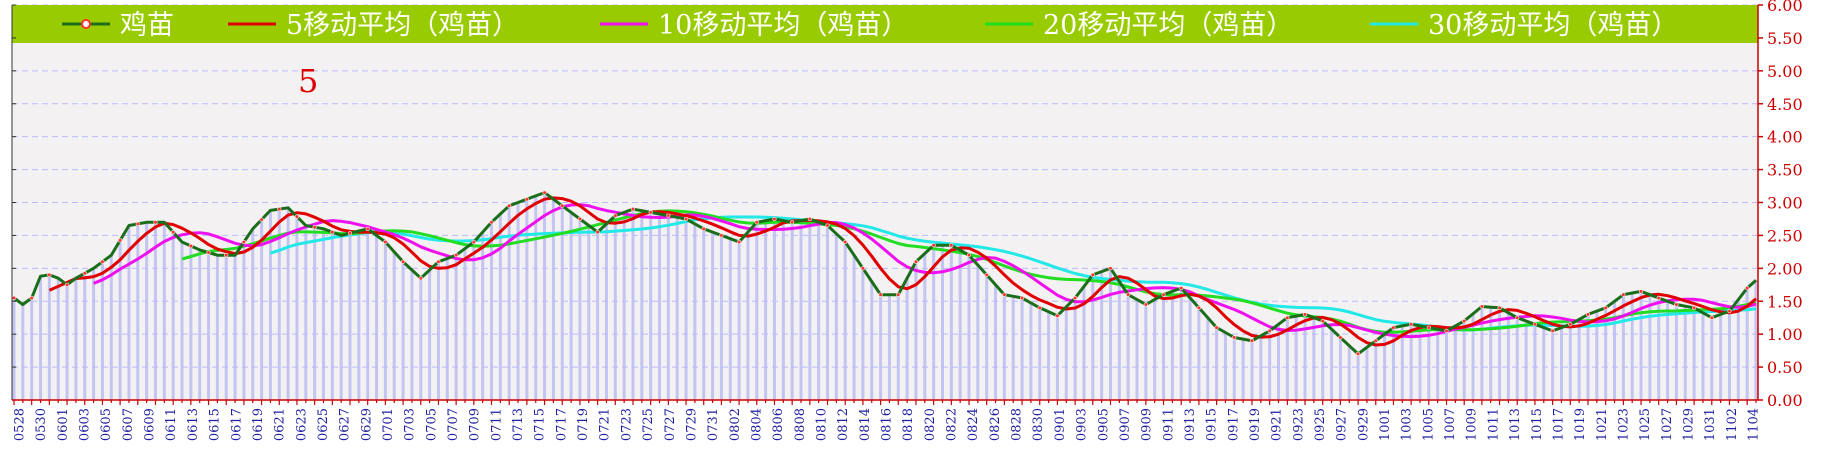 The width and height of the screenshot is (1822, 470). Describe the element at coordinates (193, 424) in the screenshot. I see `x-tick-label: 0613` at that location.